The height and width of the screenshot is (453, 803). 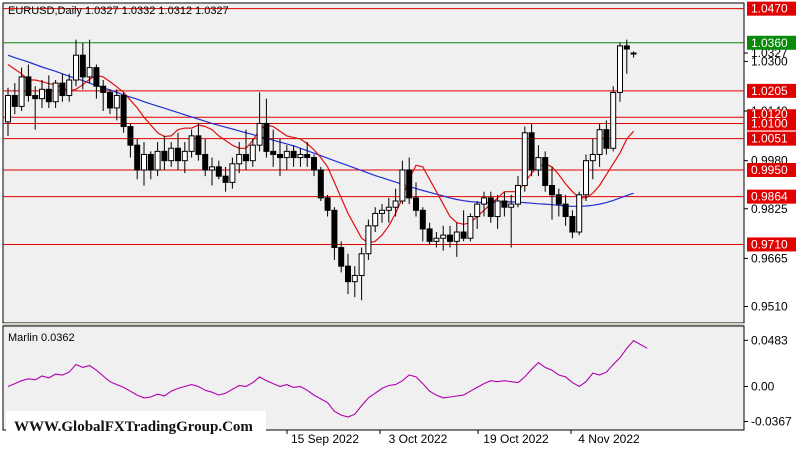 I want to click on level-label-2: 1.0205, so click(x=771, y=90).